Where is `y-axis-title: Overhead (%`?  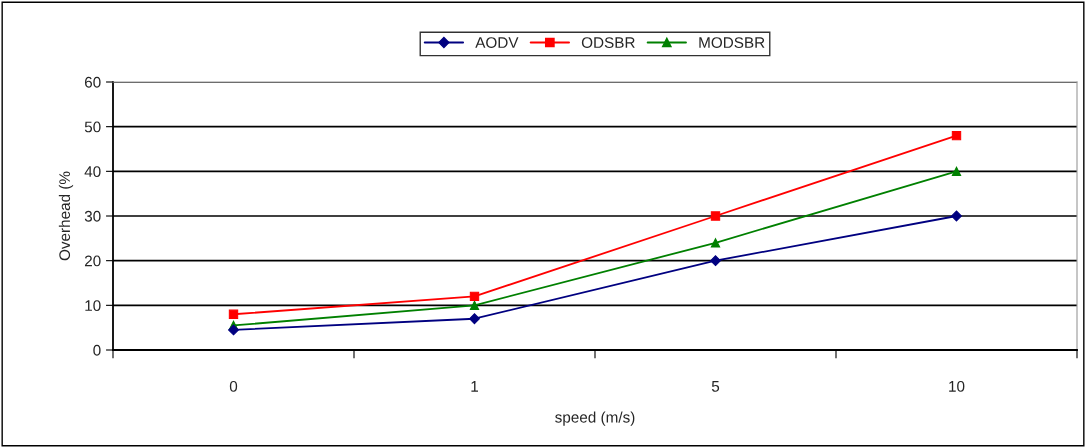 y-axis-title: Overhead (% is located at coordinates (66, 216).